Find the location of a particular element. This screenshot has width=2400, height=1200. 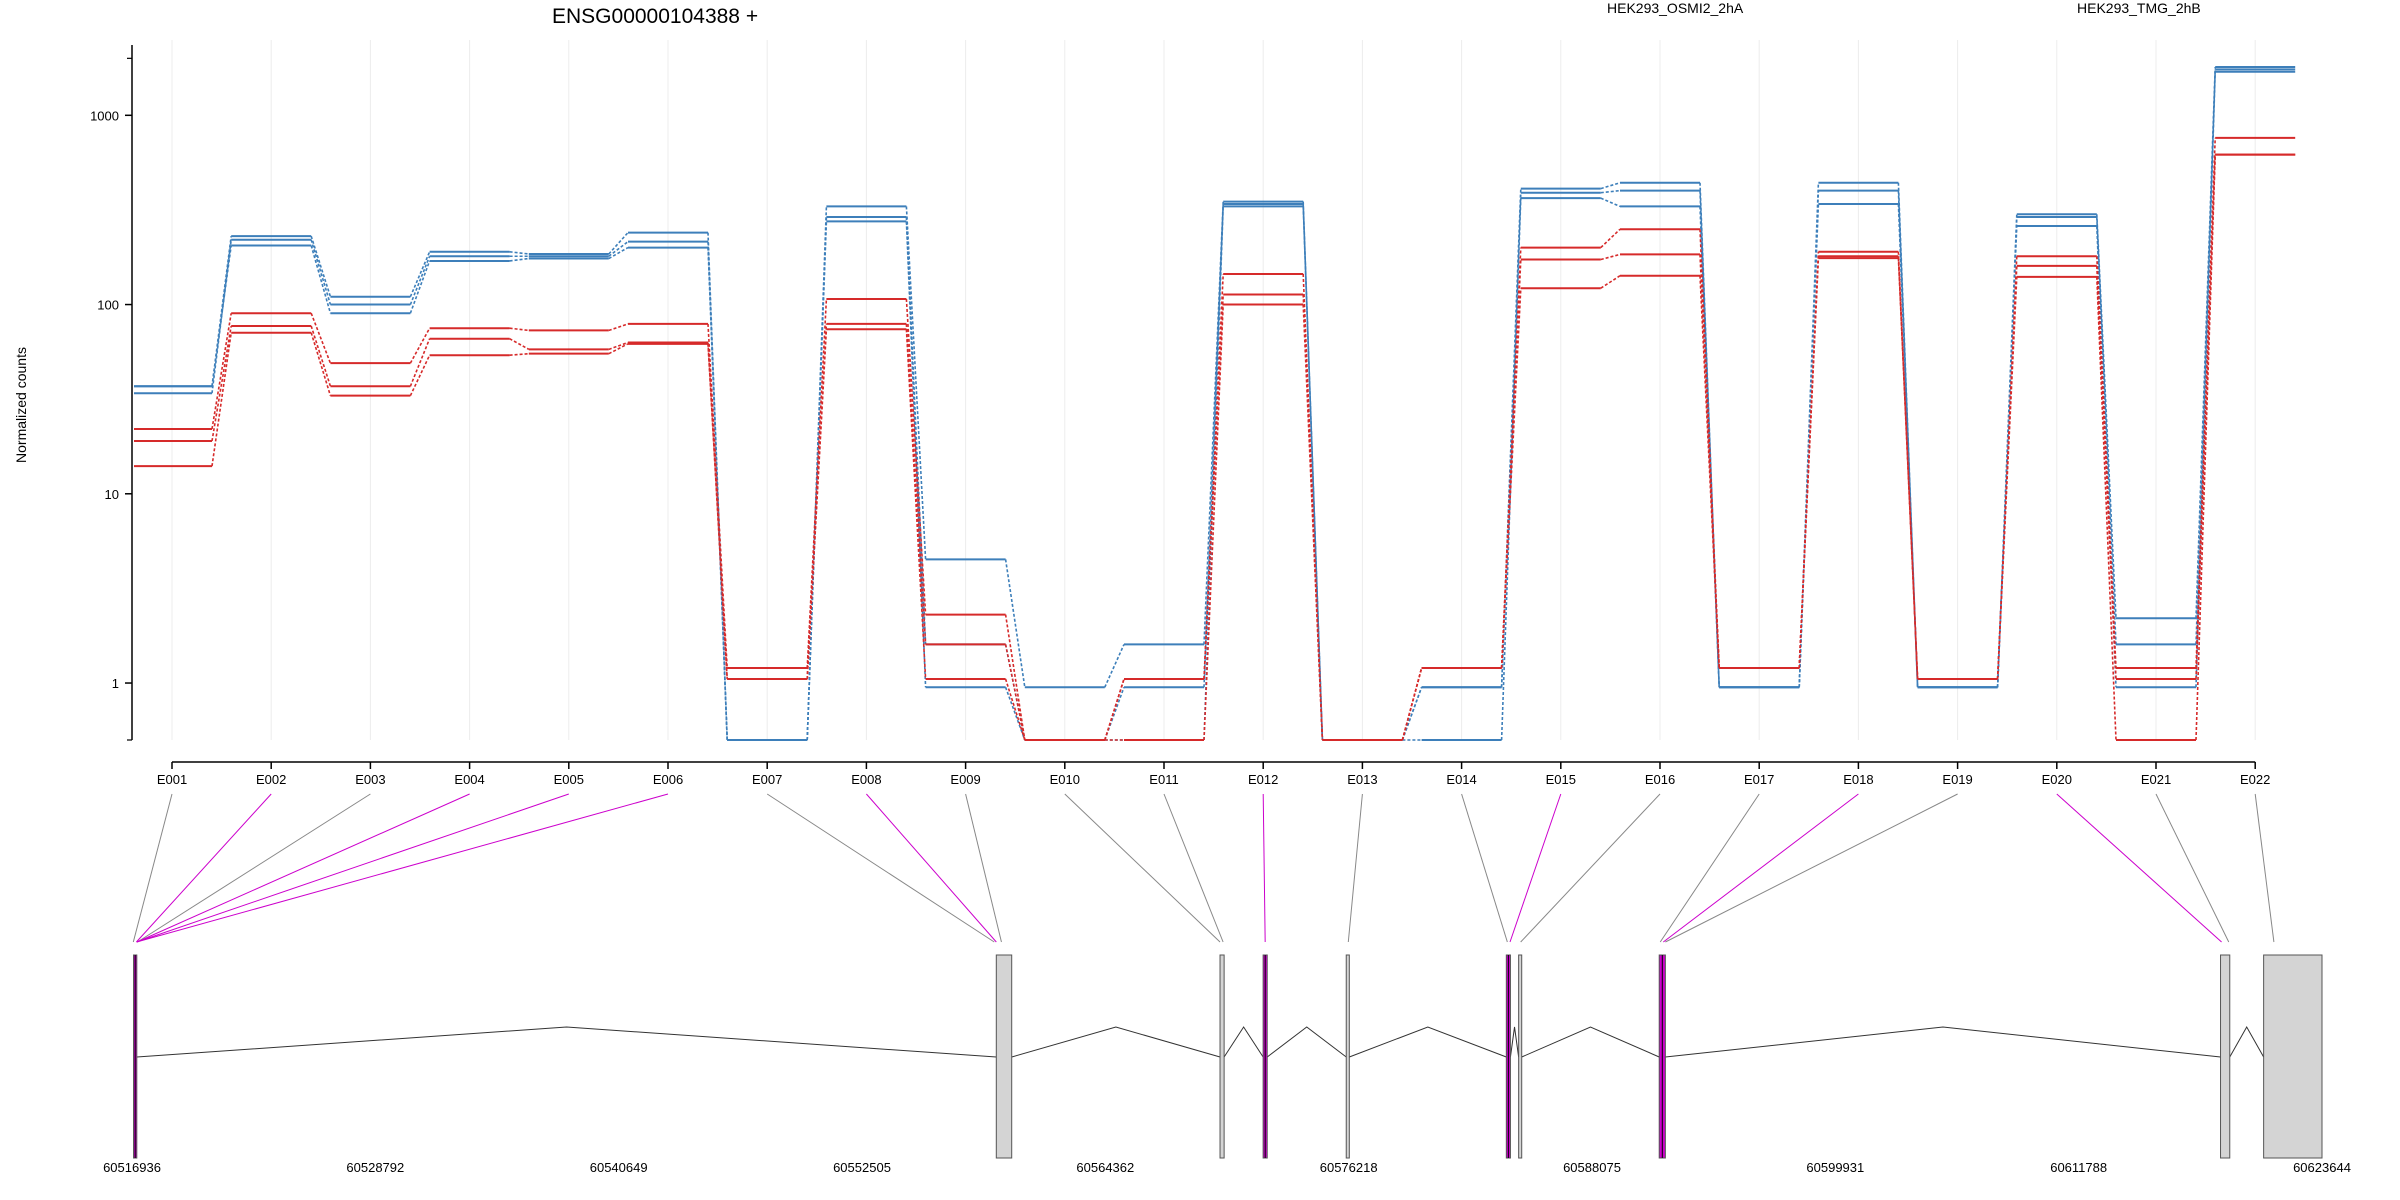

x-tick-label: E005 is located at coordinates (569, 779).